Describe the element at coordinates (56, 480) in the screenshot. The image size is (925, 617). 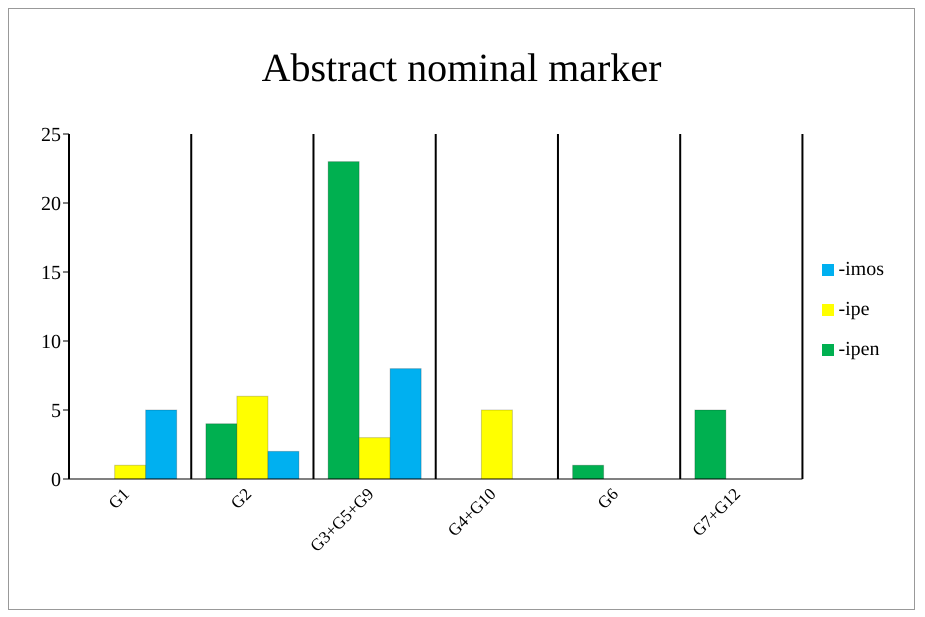
I see `y-tick-label: 0` at that location.